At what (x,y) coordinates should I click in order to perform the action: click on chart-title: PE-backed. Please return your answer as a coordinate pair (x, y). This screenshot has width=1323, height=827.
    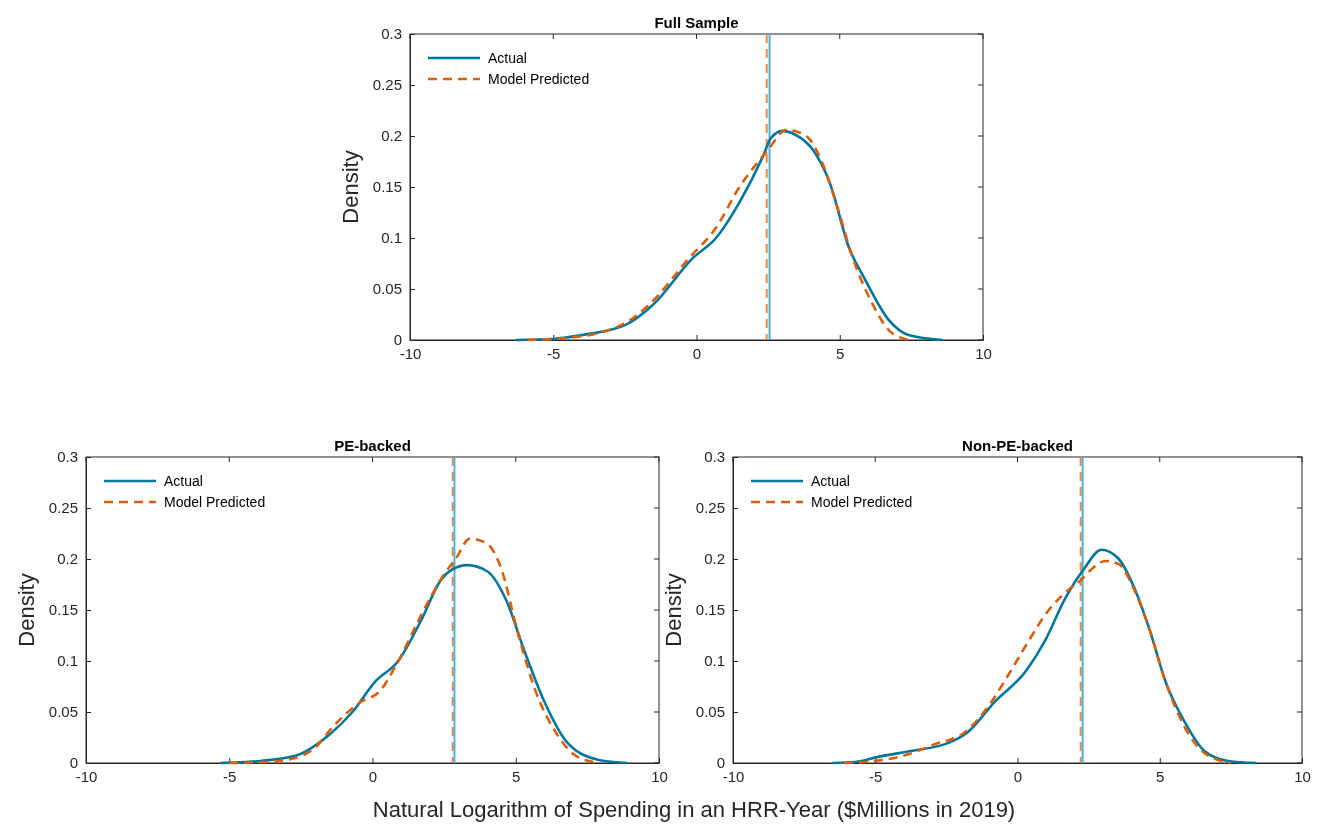
    Looking at the image, I should click on (372, 445).